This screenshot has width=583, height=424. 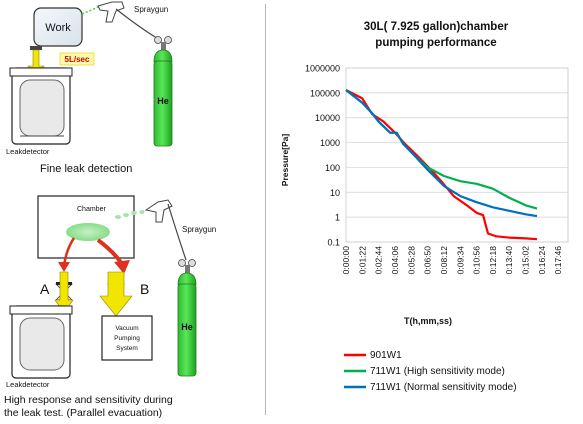 I want to click on y-tick-label: 0.1, so click(x=333, y=243).